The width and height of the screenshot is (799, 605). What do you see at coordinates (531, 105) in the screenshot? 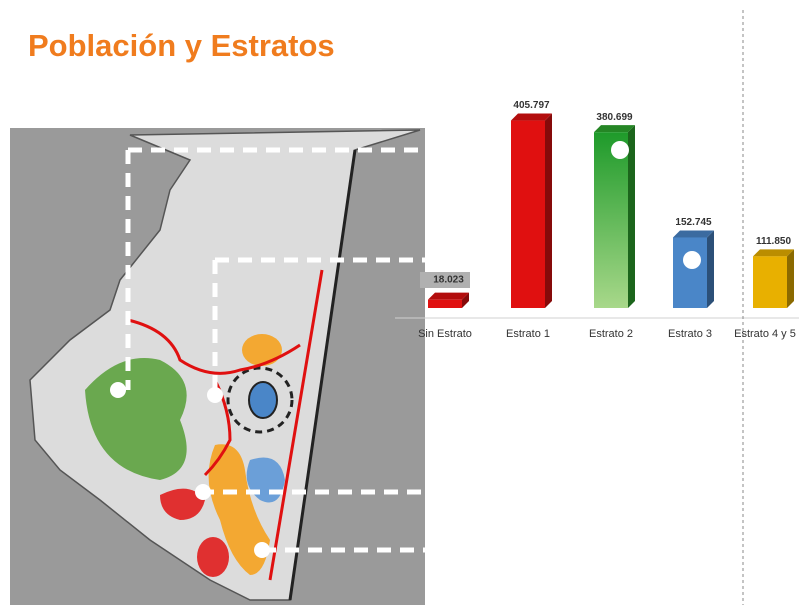
I see `data-label: 405.797` at bounding box center [531, 105].